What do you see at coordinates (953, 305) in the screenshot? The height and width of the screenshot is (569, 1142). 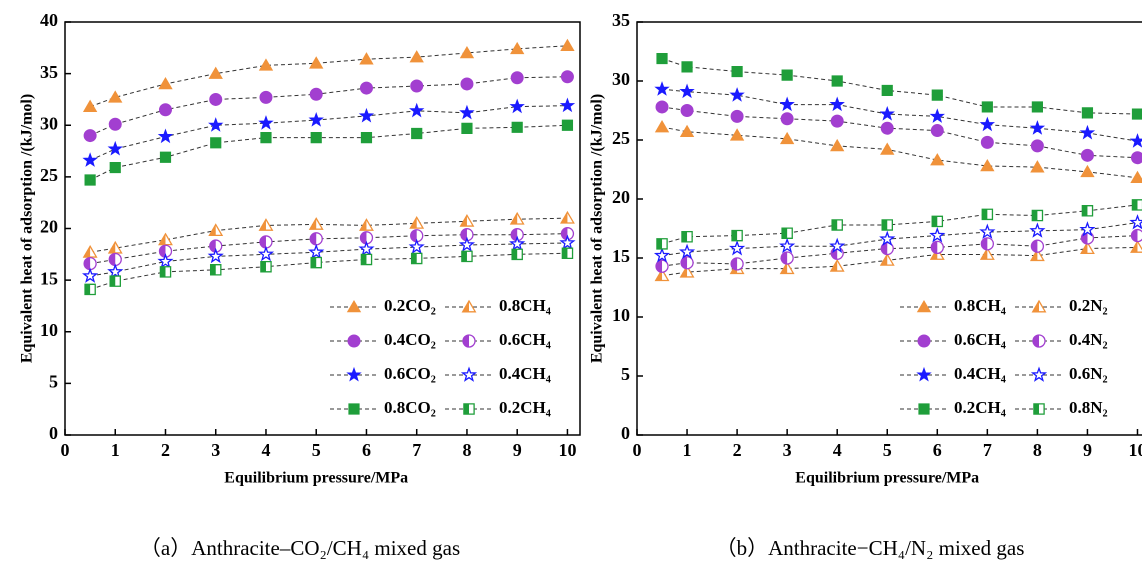 I see `legend-entry: 0.8CH₄` at bounding box center [953, 305].